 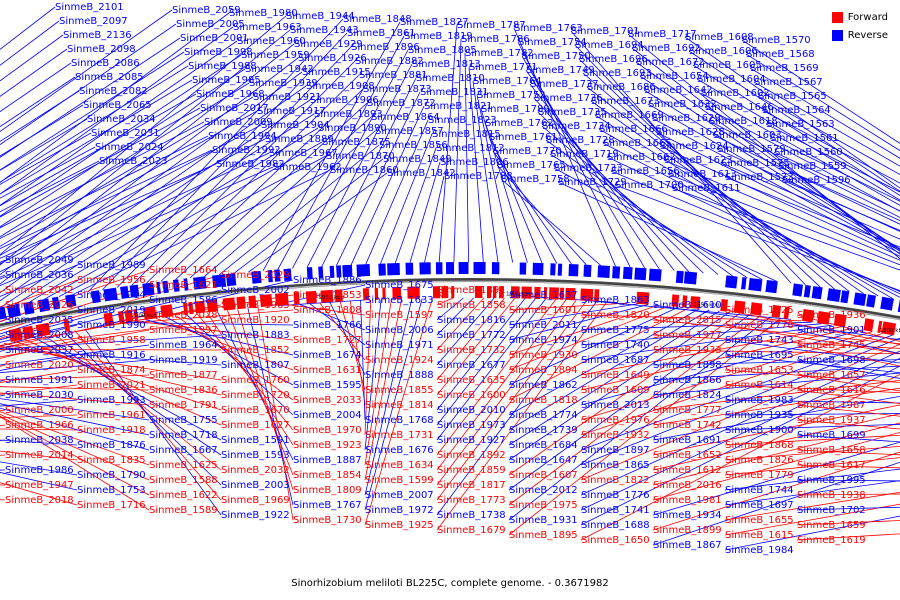 I want to click on gene-label: SinmeB_1917, so click(x=291, y=111).